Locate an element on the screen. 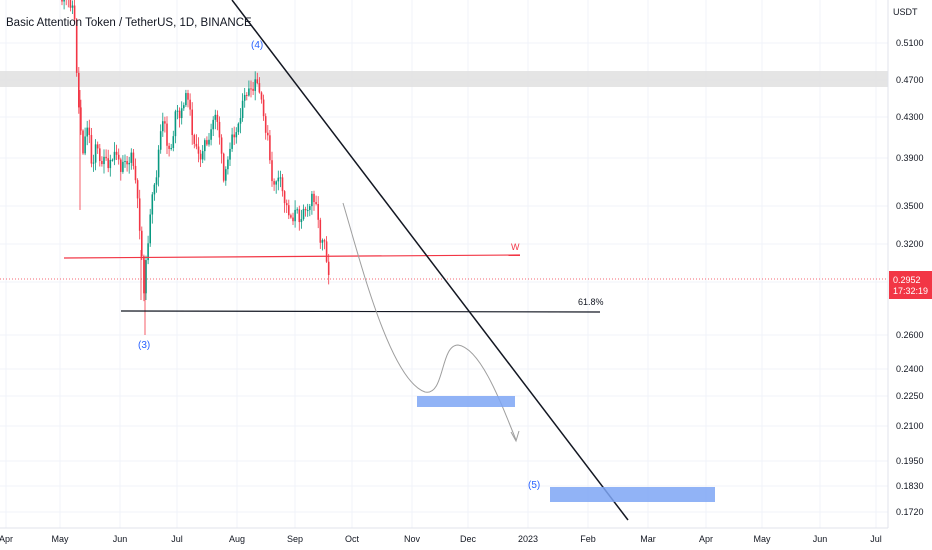 This screenshot has height=550, width=932. price-tick-label: 0.1720 is located at coordinates (910, 512).